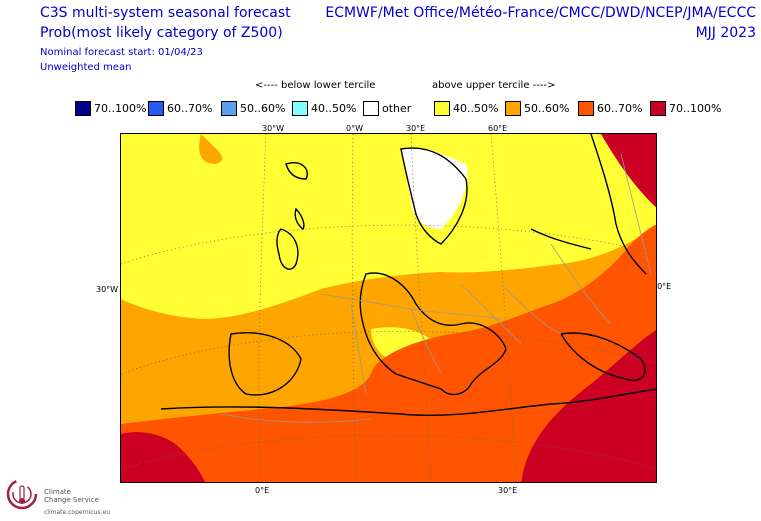 The width and height of the screenshot is (761, 521). What do you see at coordinates (725, 33) in the screenshot?
I see `title-right-line2: MJJ 2023` at bounding box center [725, 33].